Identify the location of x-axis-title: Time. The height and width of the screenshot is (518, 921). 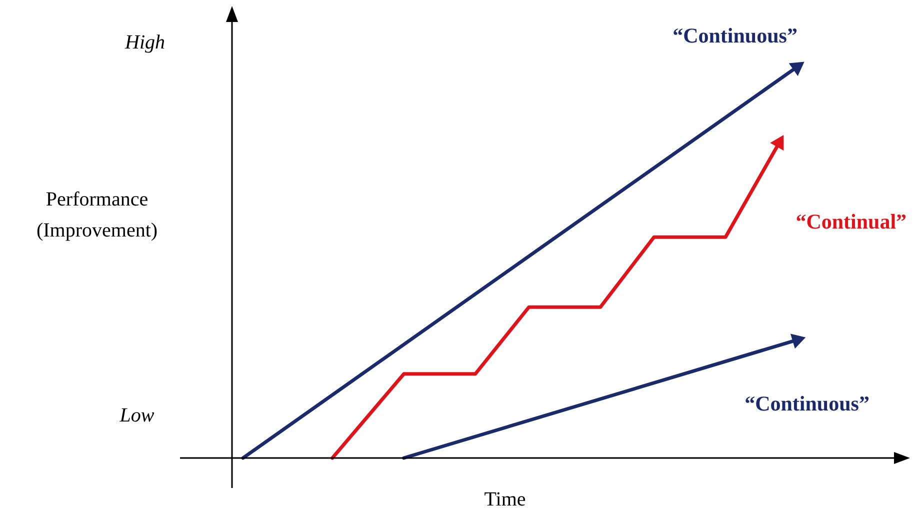
(505, 499).